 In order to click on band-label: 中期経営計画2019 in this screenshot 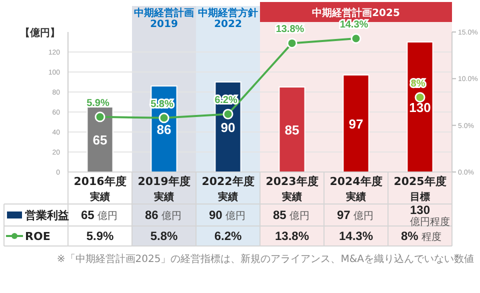, I will do `click(164, 18)`.